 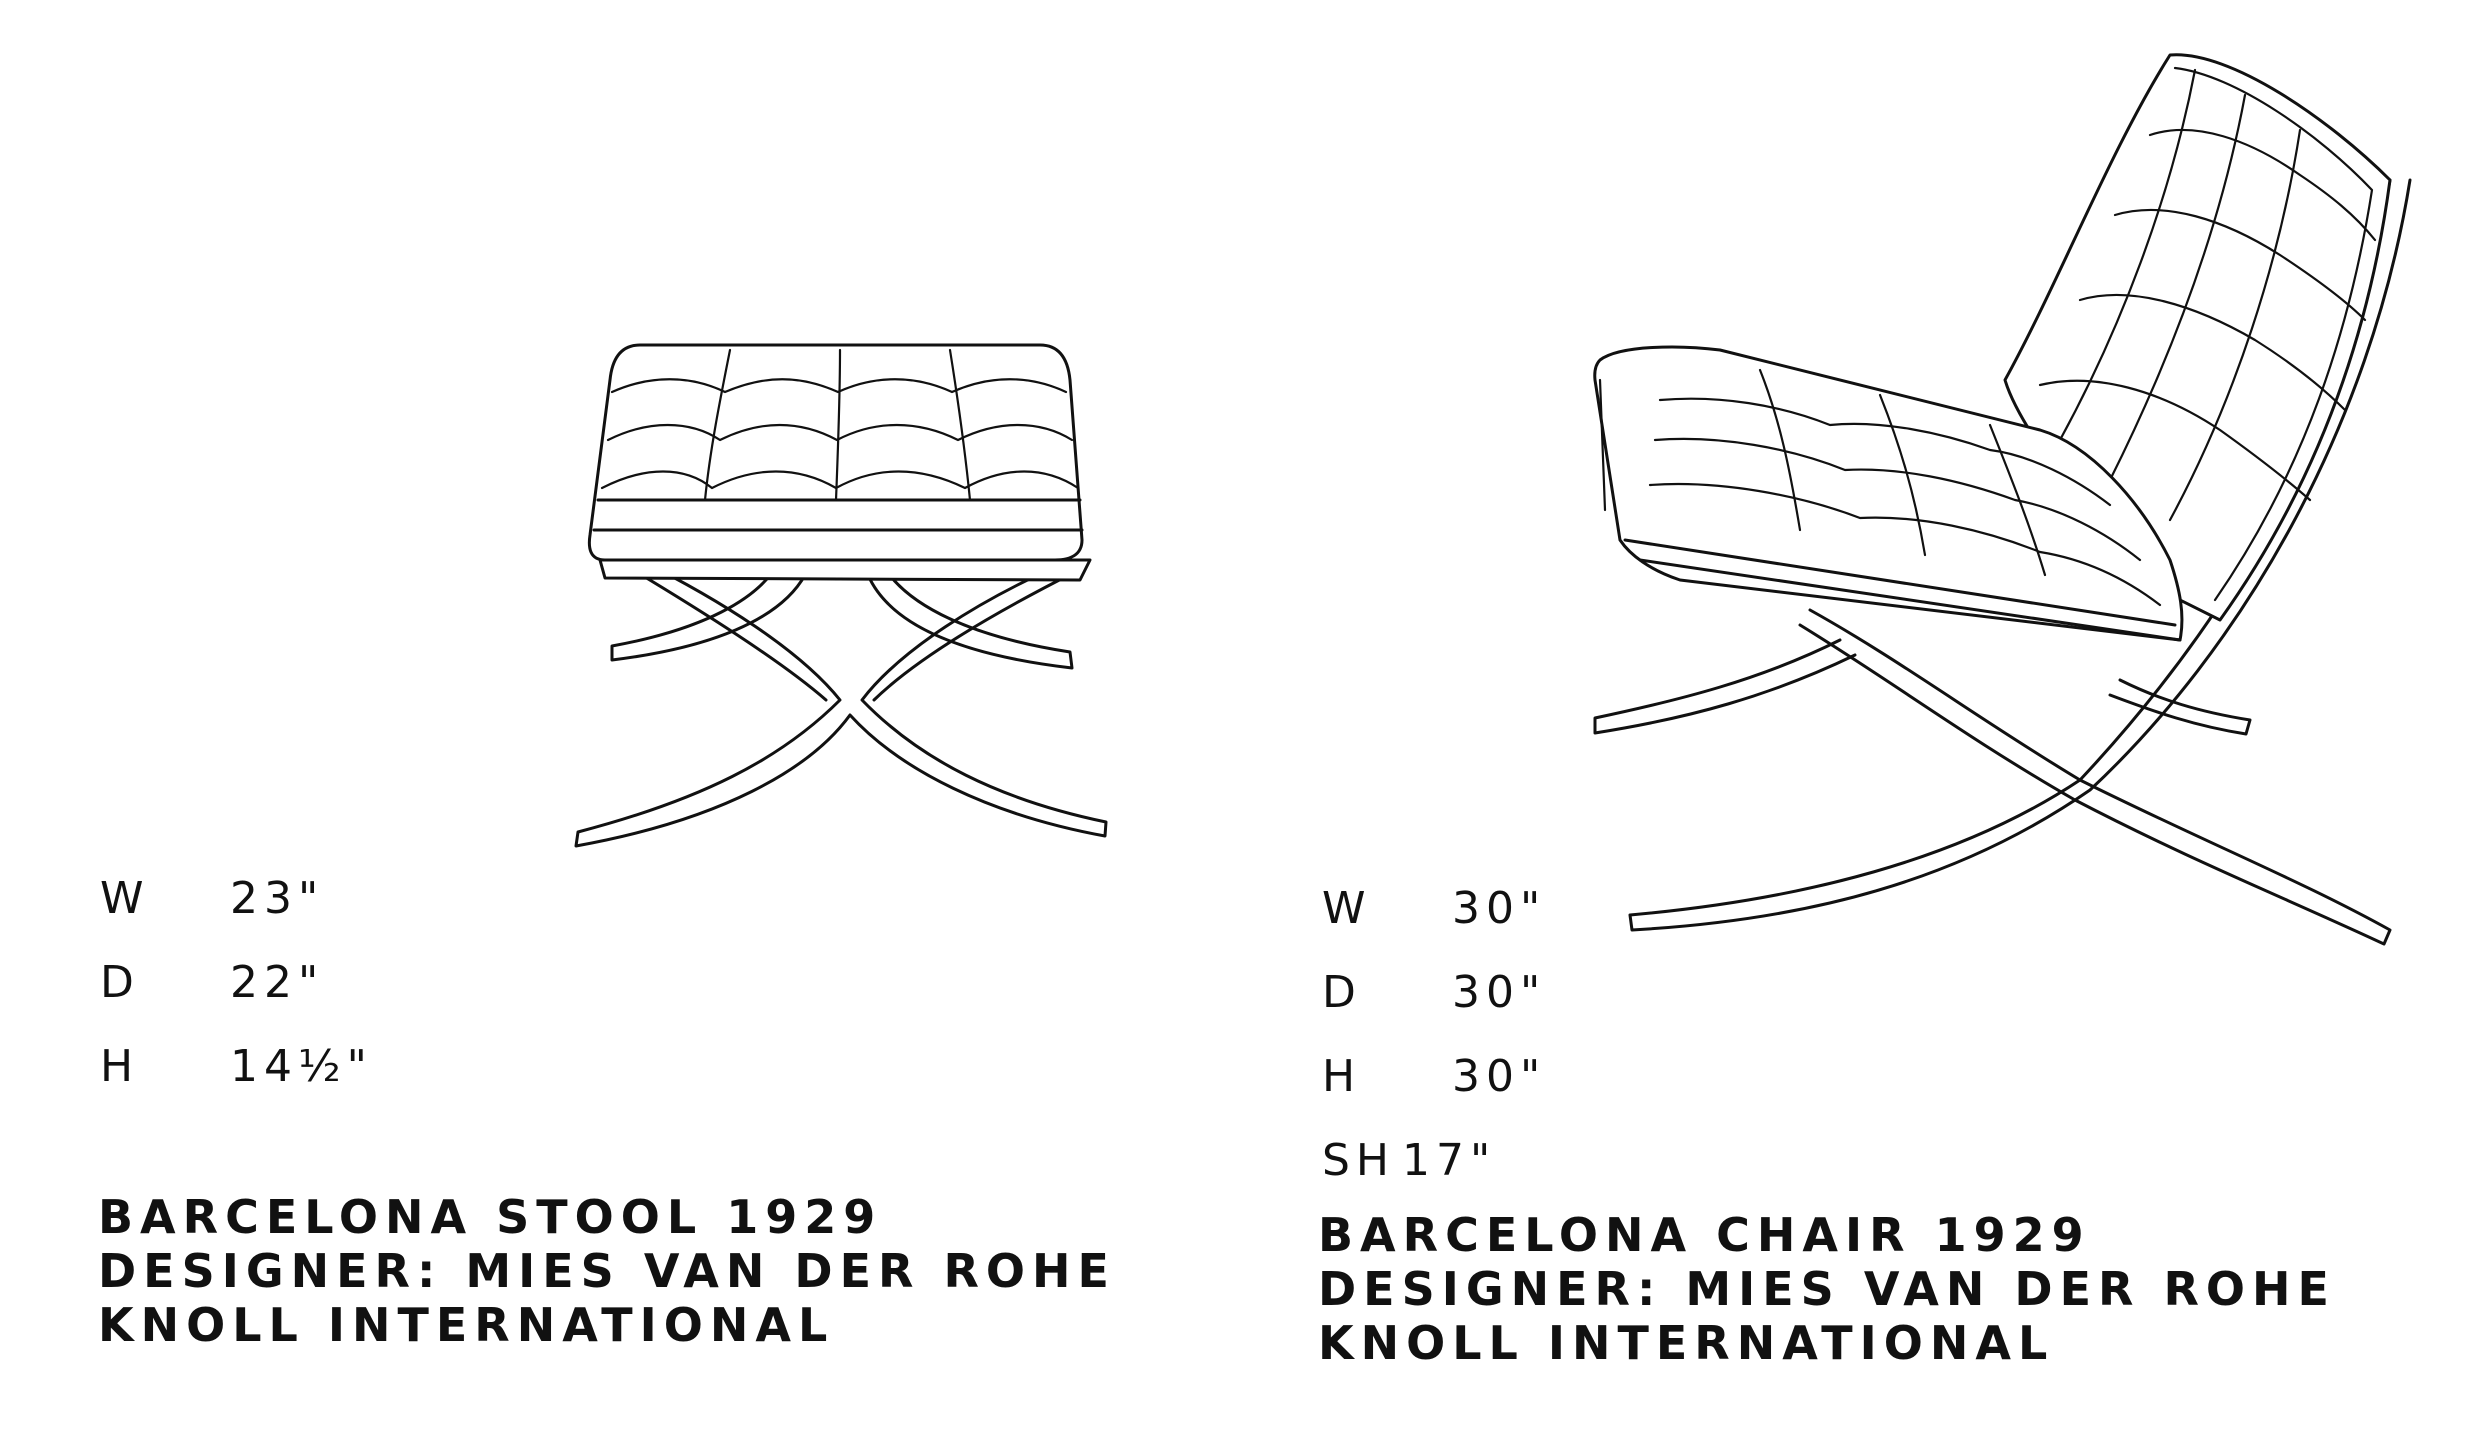 I want to click on stool-spec-depth: D 22", so click(x=236, y=983).